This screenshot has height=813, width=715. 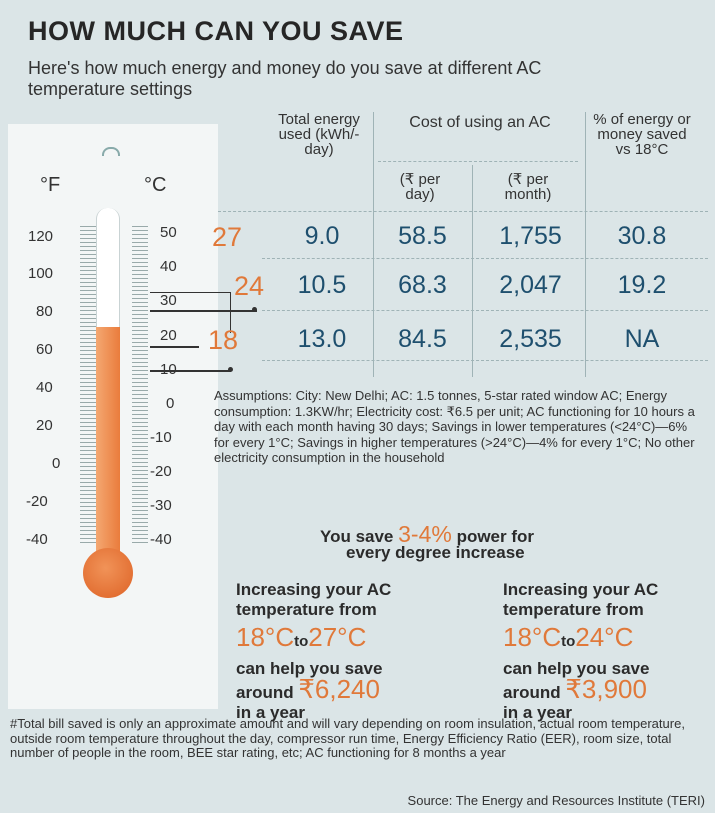 I want to click on thermometer-bulb, so click(x=108, y=573).